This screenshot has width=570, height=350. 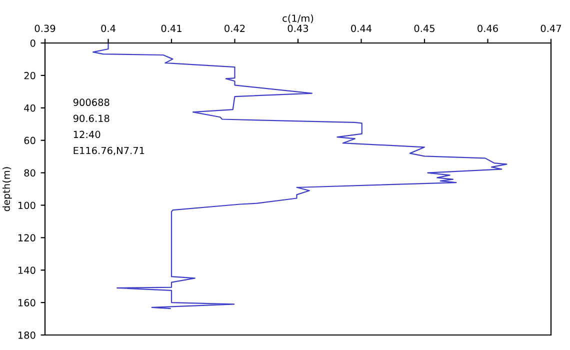 I want to click on y-tick-label: 180, so click(x=27, y=335).